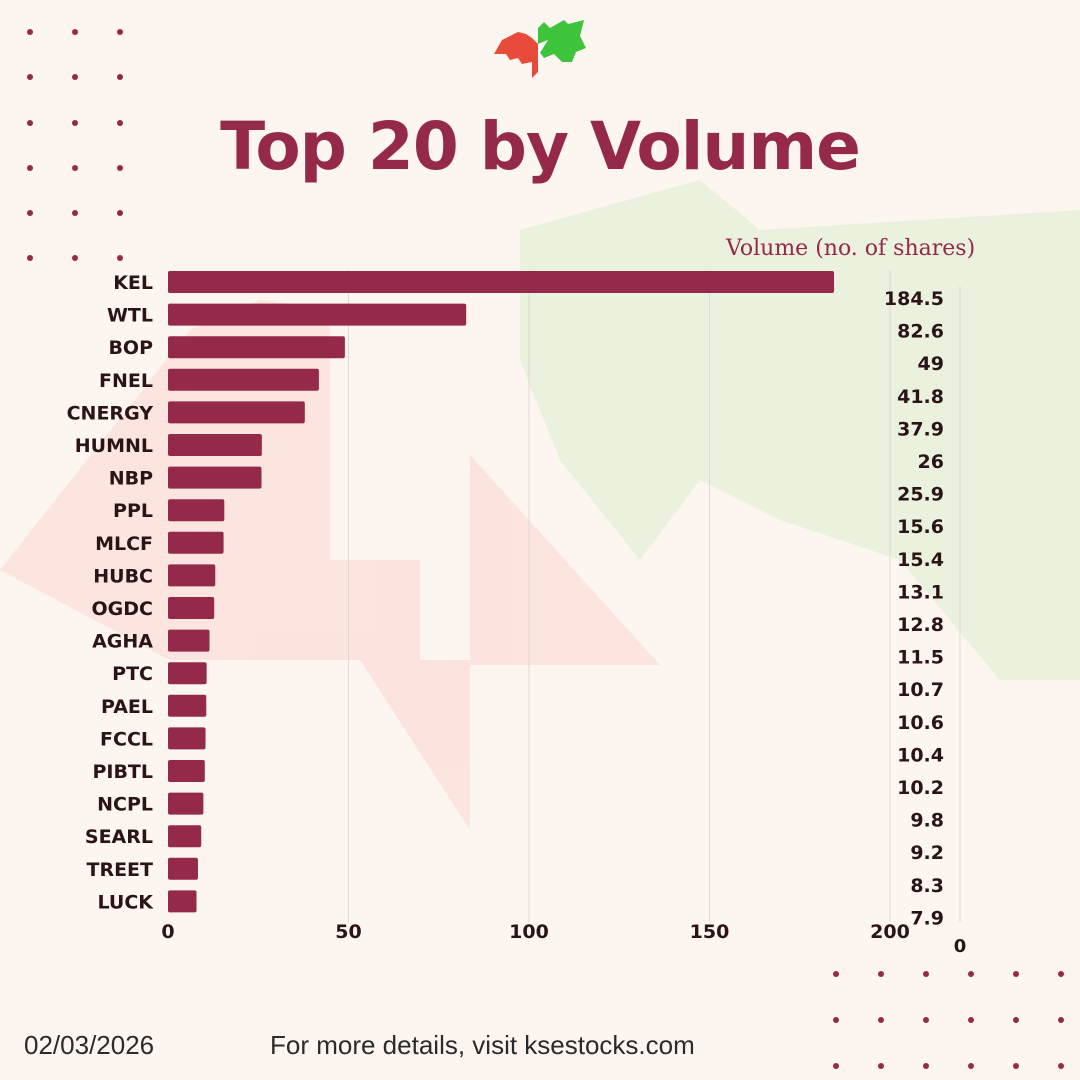  Describe the element at coordinates (920, 397) in the screenshot. I see `value-label: 41.8` at that location.